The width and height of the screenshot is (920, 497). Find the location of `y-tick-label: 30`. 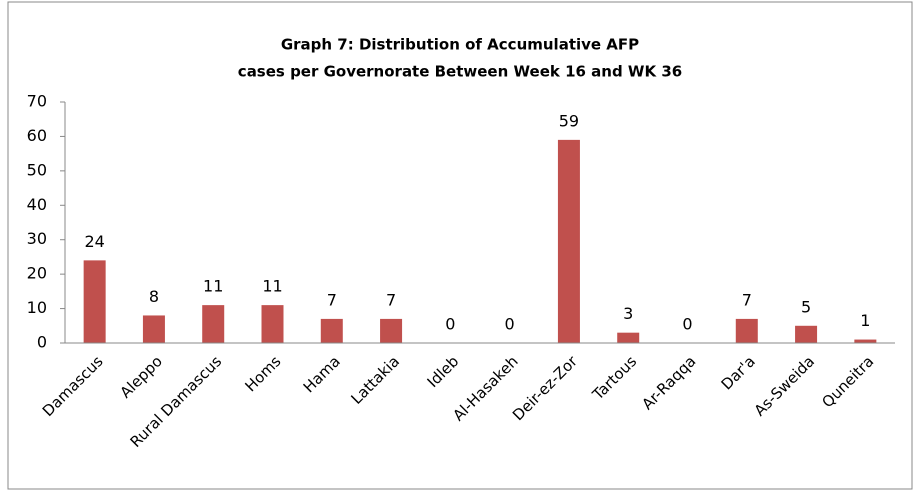

y-tick-label: 30 is located at coordinates (37, 238).